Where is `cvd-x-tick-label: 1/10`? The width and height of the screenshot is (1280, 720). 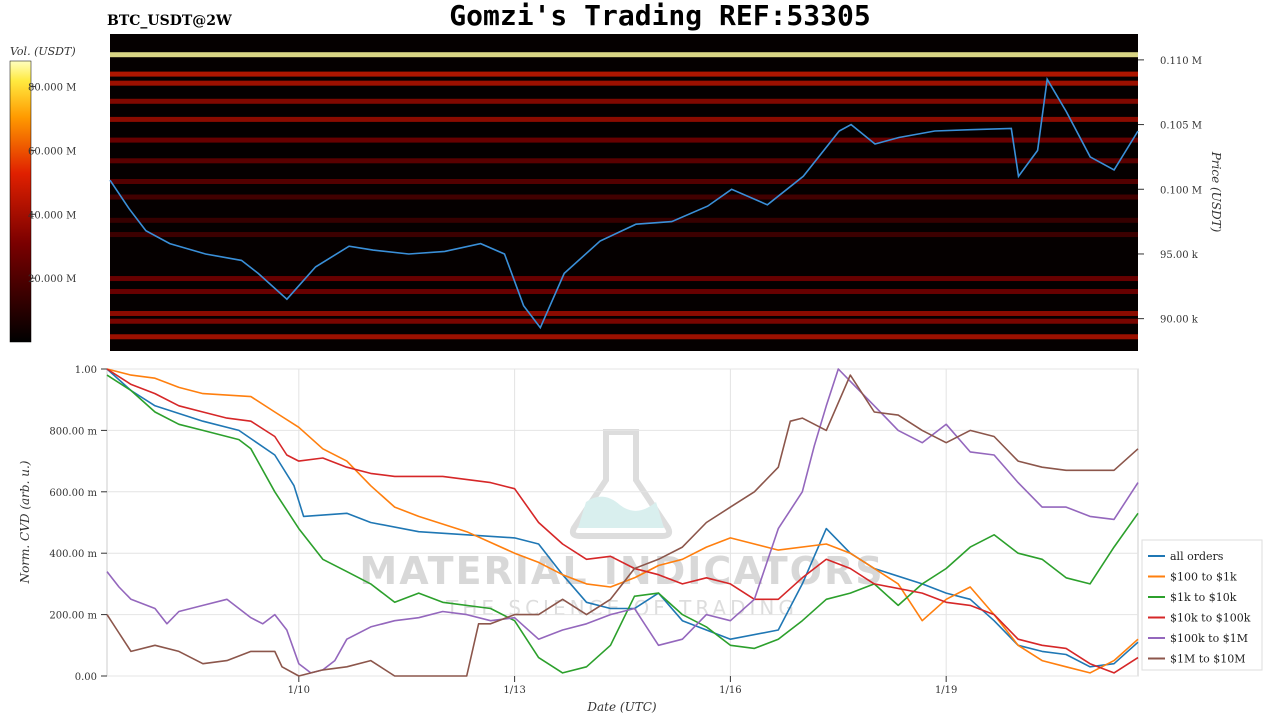 cvd-x-tick-label: 1/10 is located at coordinates (299, 690).